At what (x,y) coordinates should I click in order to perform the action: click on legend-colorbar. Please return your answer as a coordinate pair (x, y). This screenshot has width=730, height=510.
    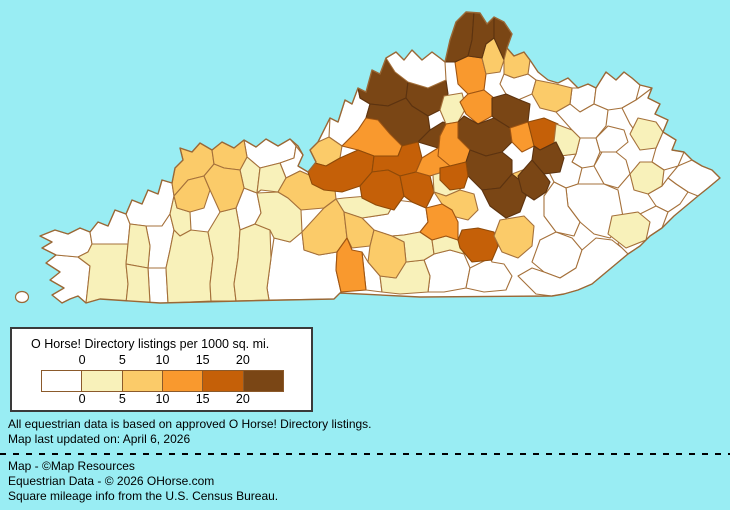
    Looking at the image, I should click on (162, 381).